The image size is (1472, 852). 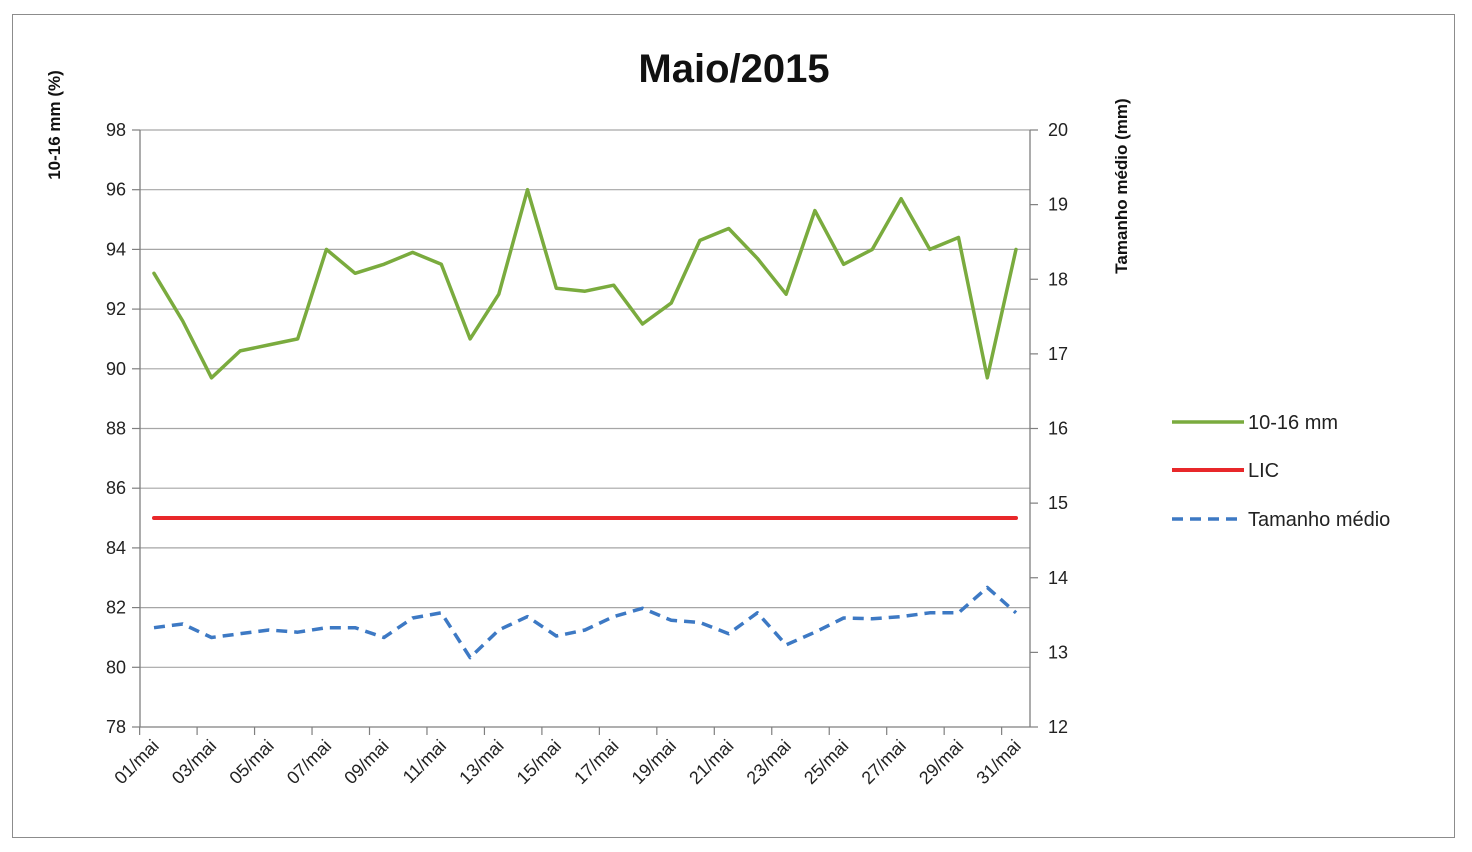 What do you see at coordinates (1263, 471) in the screenshot?
I see `legend-label: LIC` at bounding box center [1263, 471].